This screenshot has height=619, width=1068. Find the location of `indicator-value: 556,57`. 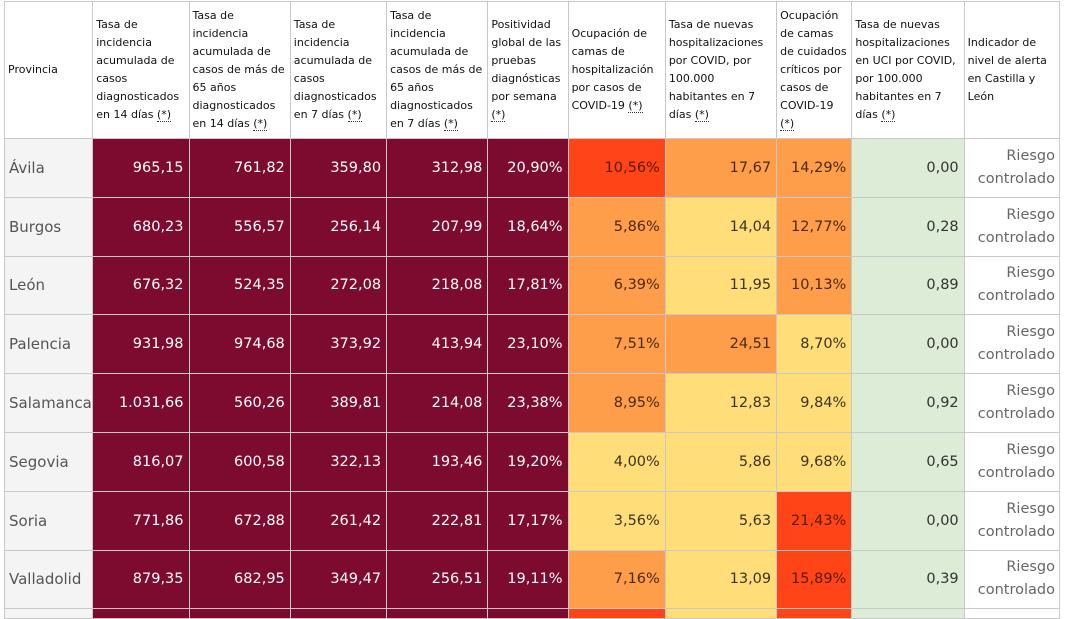

indicator-value: 556,57 is located at coordinates (239, 226).